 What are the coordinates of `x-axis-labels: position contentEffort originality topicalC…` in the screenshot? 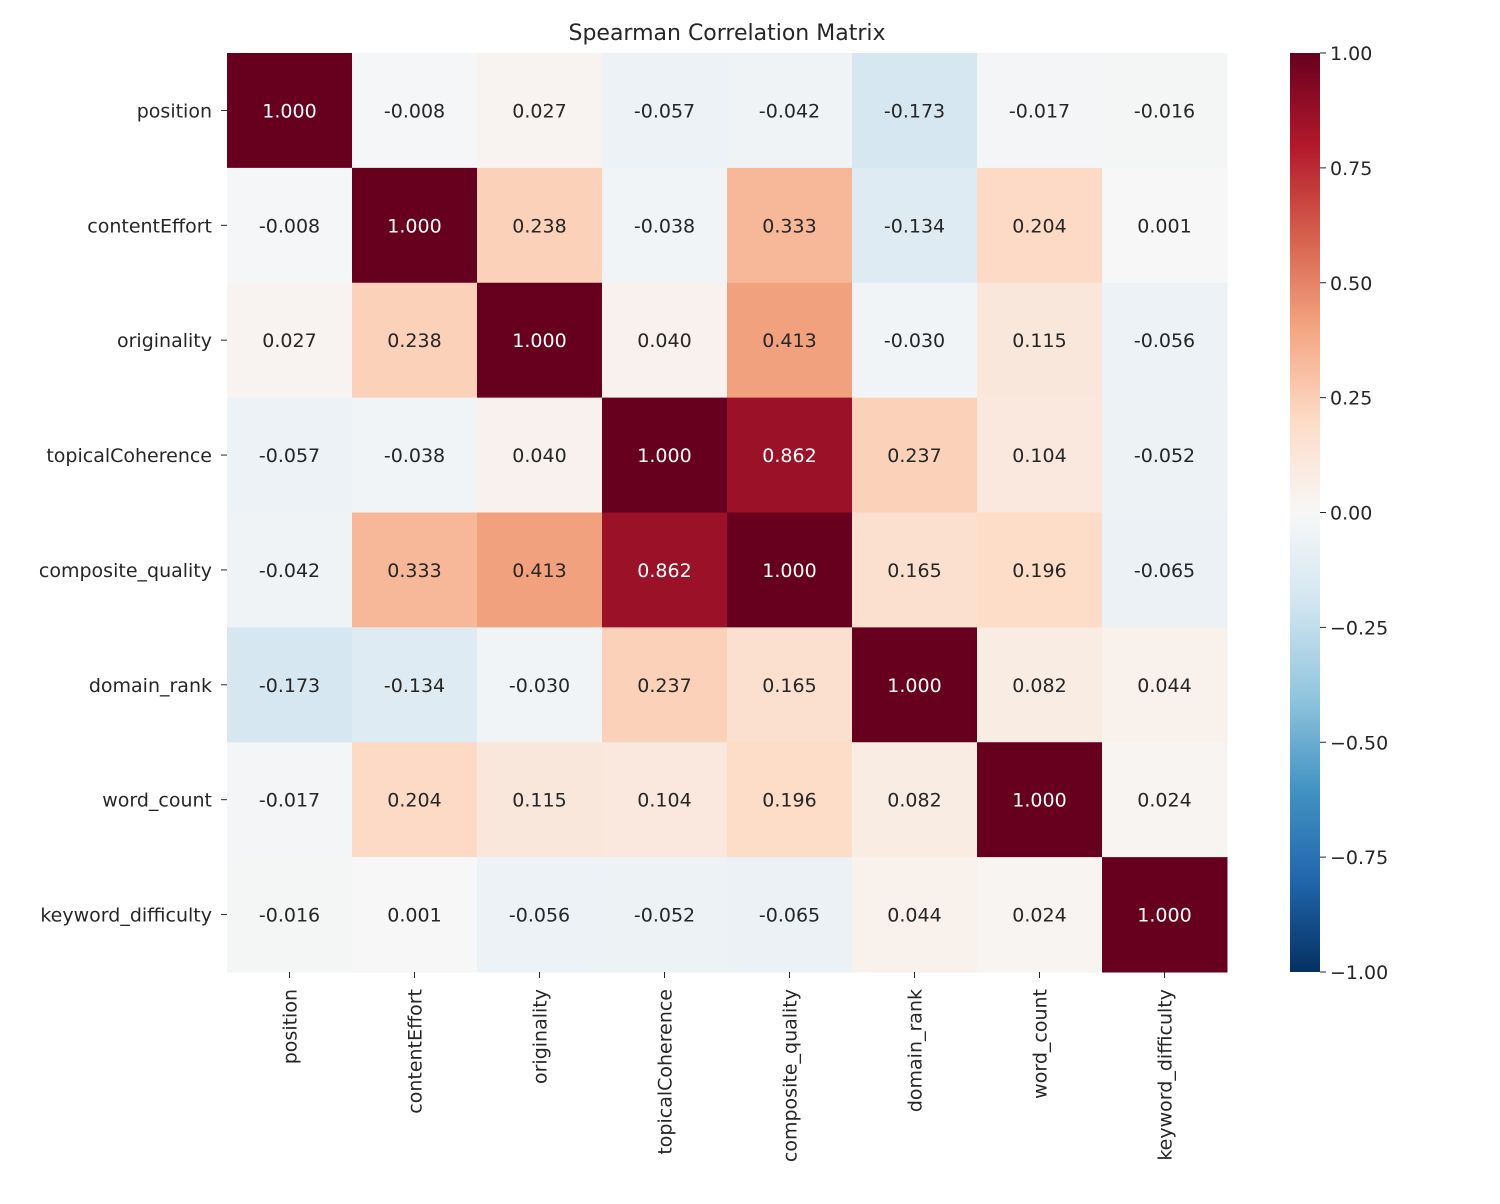 It's located at (728, 1067).